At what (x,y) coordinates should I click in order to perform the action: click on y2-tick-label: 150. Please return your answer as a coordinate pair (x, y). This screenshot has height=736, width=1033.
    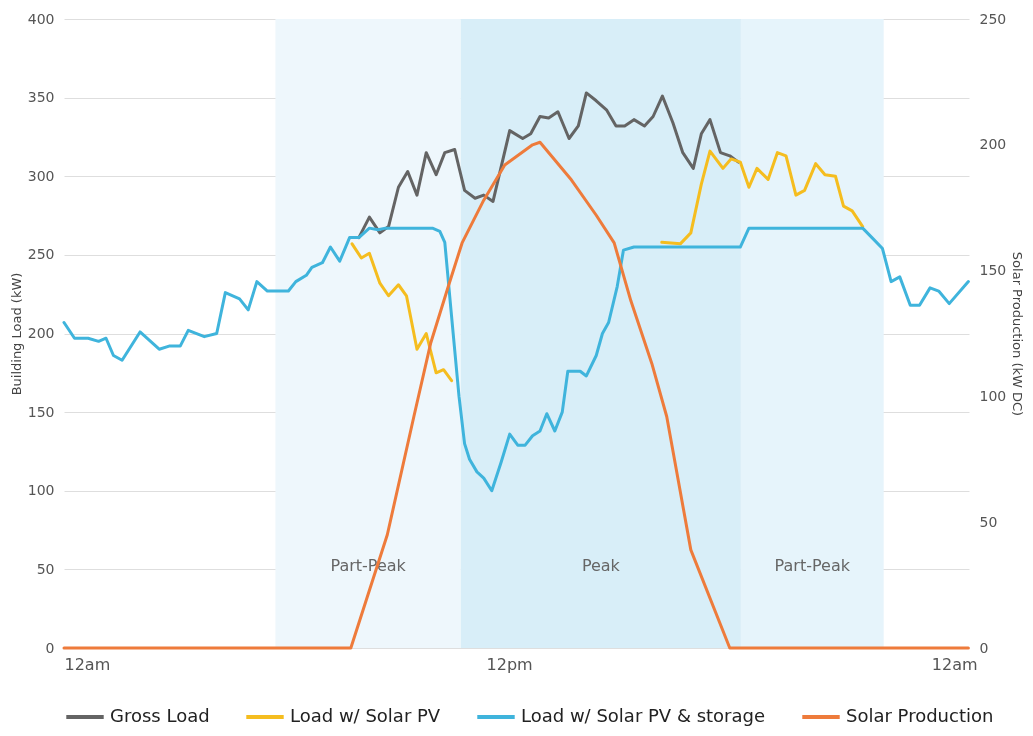
    Looking at the image, I should click on (993, 270).